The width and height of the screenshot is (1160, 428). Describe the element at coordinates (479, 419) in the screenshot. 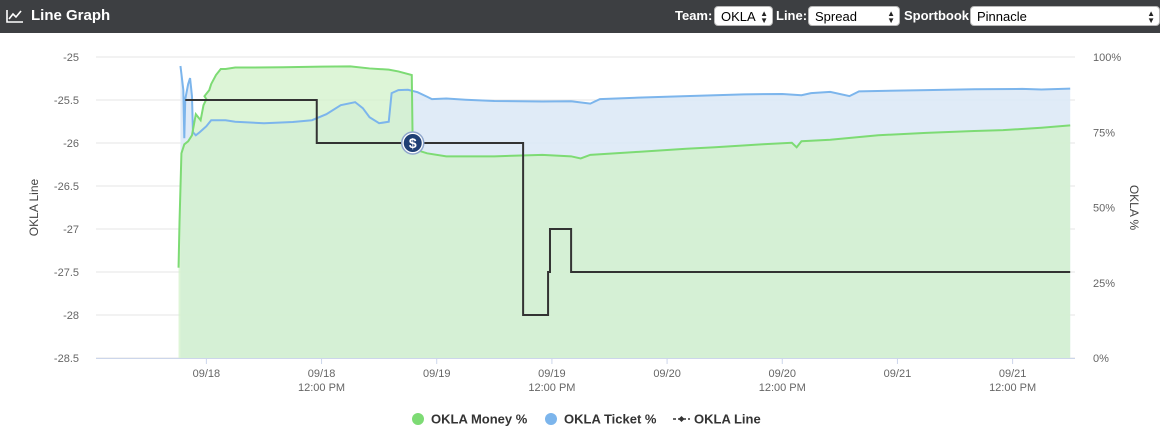

I see `legend-label: OKLA Money %` at that location.